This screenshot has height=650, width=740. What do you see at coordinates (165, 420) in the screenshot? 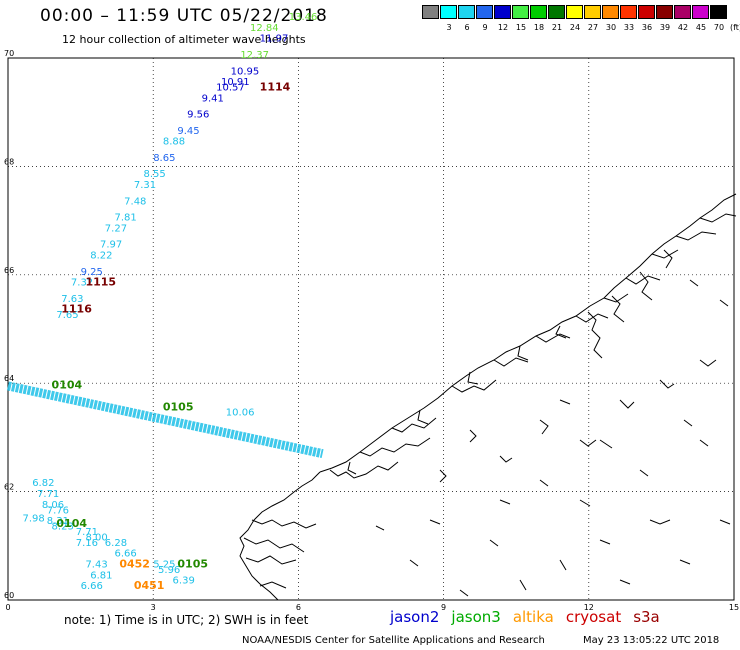
I see `dense-track-band` at bounding box center [165, 420].